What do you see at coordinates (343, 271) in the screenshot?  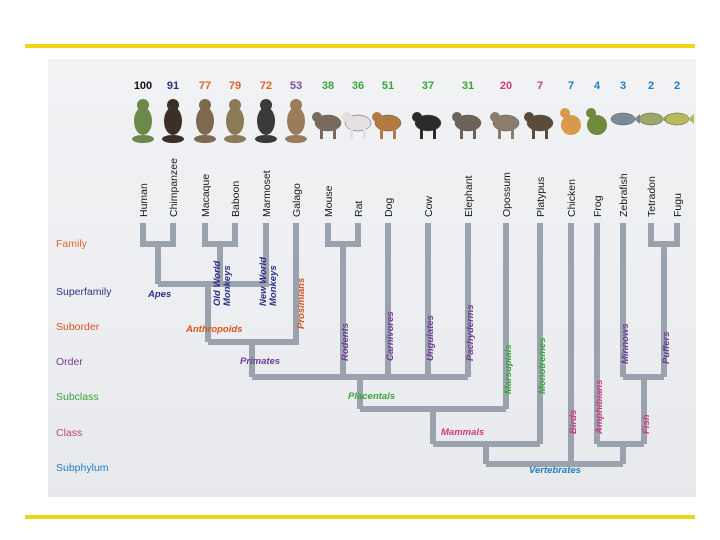 I see `branch-rodents` at bounding box center [343, 271].